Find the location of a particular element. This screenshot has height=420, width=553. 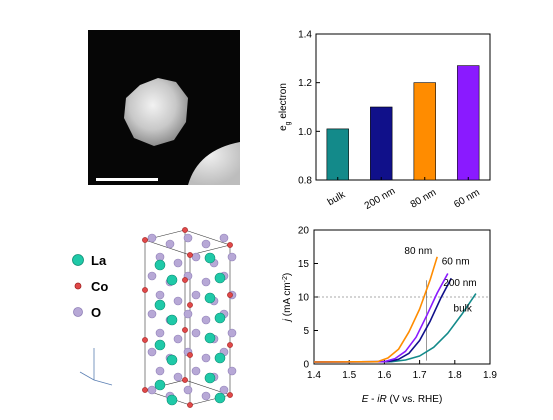

series-60-nm is located at coordinates (381, 318).